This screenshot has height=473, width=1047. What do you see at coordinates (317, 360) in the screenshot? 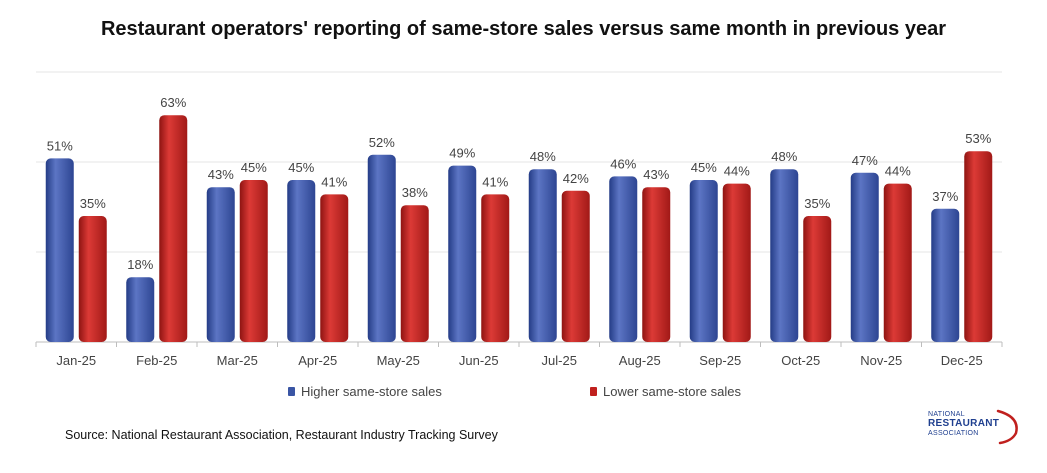
I see `x-tick-label-Apr-25: Apr-25` at bounding box center [317, 360].